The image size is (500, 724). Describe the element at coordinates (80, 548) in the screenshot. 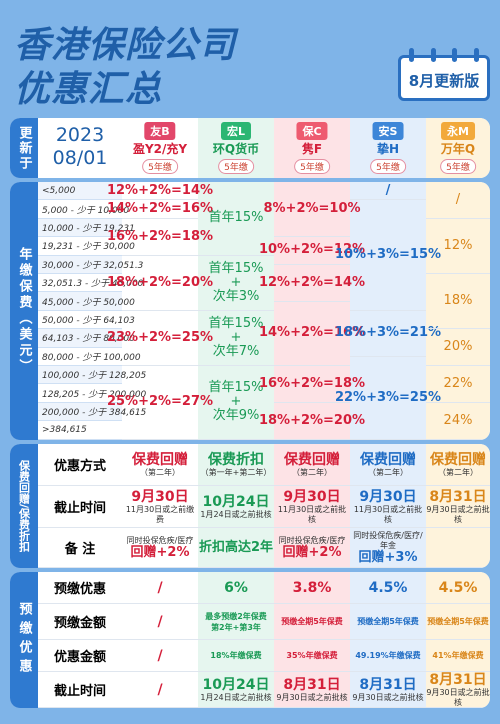

I see `row-label: 备 注` at that location.